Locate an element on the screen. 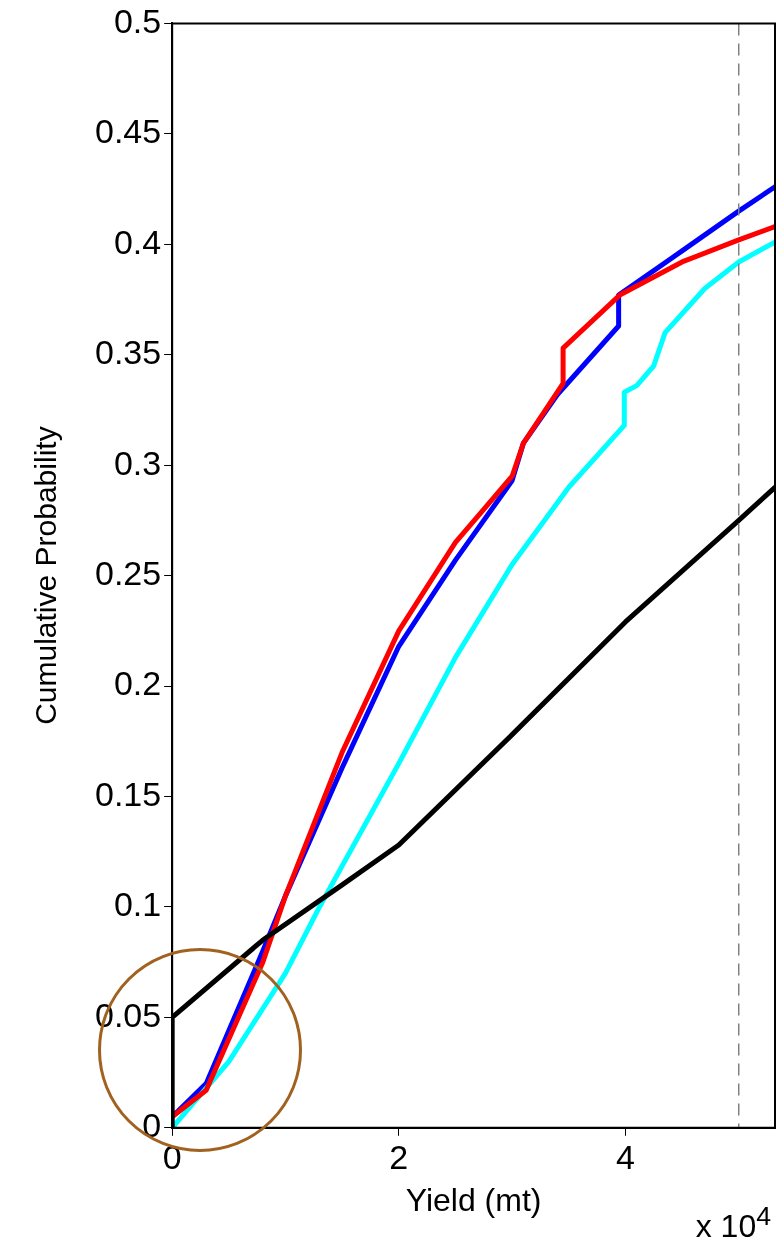 The width and height of the screenshot is (779, 1249). y-tick-label: 0.3 is located at coordinates (137, 462).